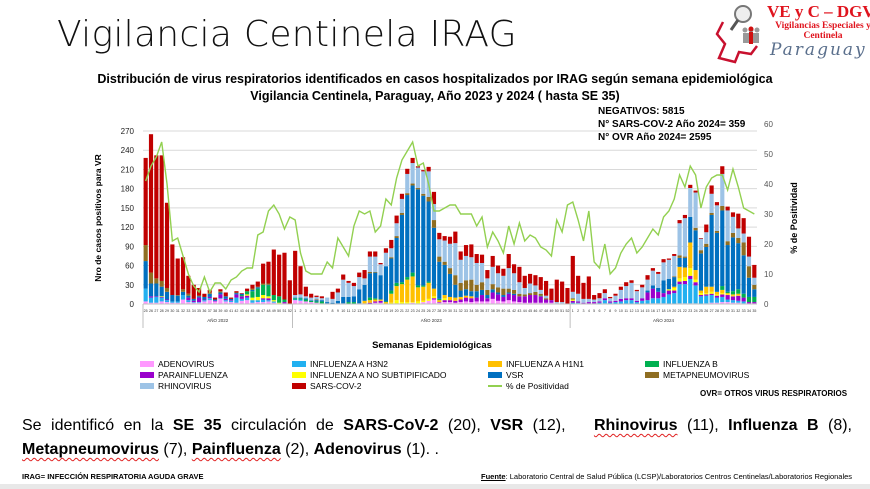 This screenshot has height=489, width=870. Describe the element at coordinates (186, 364) in the screenshot. I see `legend-label: ADENOVIRUS` at that location.